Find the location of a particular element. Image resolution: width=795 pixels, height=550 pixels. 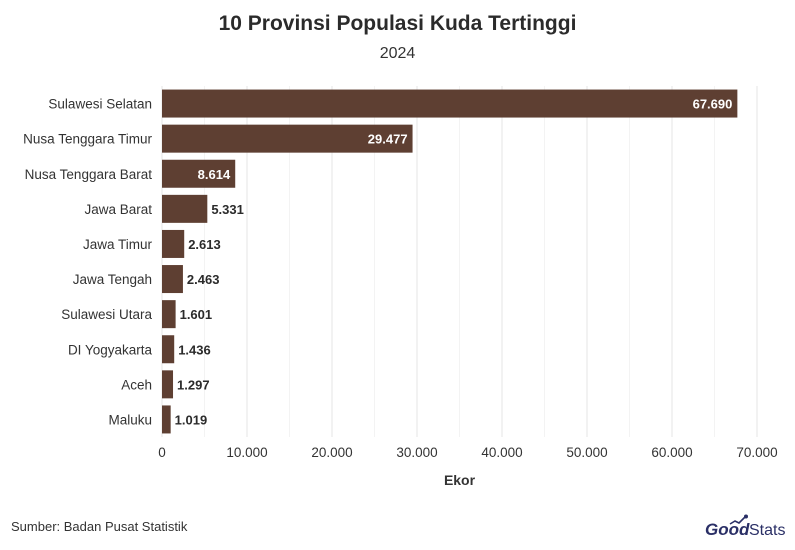

value-label: 1.297 is located at coordinates (193, 384).